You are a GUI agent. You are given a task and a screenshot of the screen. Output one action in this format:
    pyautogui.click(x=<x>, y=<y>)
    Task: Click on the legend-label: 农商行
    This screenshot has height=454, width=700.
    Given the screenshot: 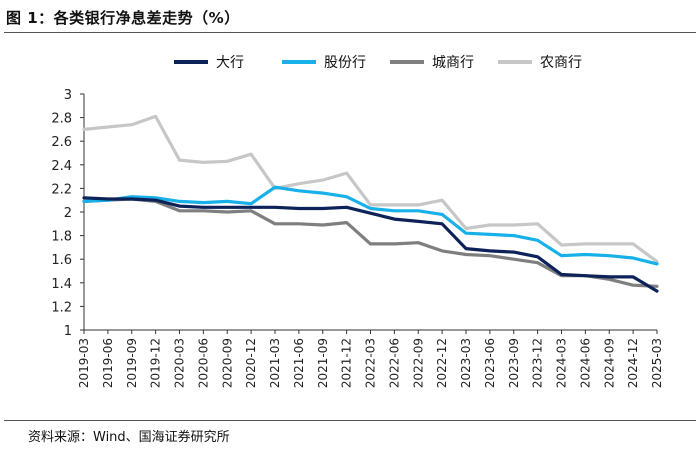 What is the action you would take?
    pyautogui.click(x=561, y=63)
    